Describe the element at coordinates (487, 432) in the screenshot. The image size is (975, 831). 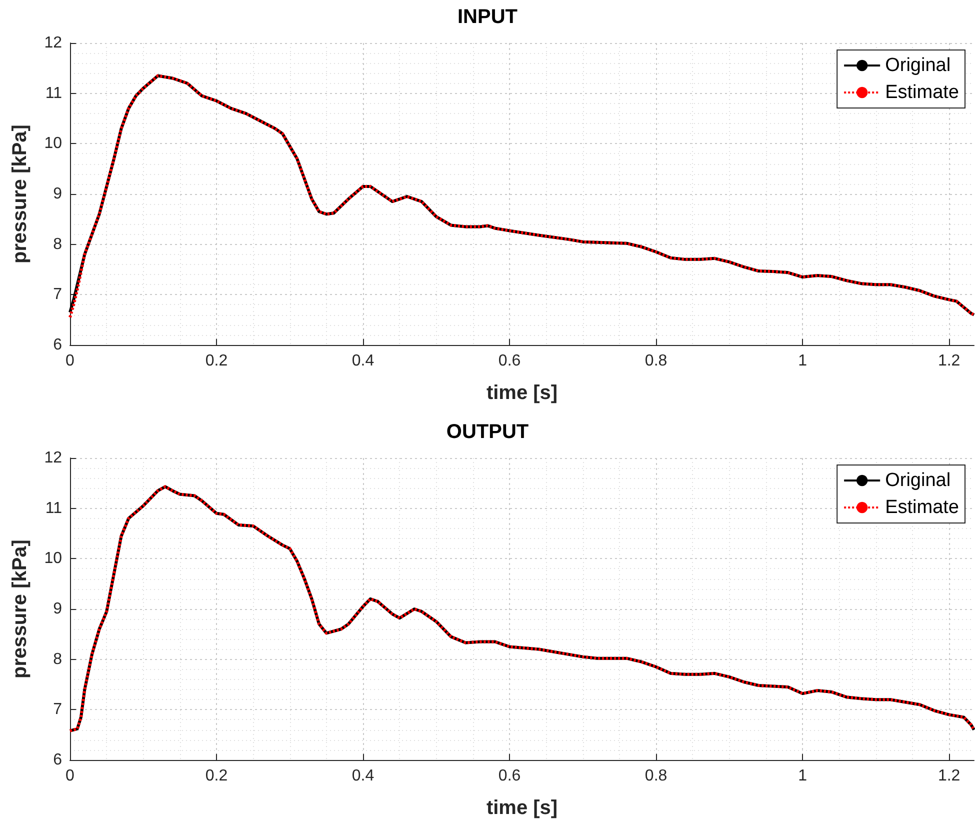
I see `chart-title: OUTPUT` at that location.